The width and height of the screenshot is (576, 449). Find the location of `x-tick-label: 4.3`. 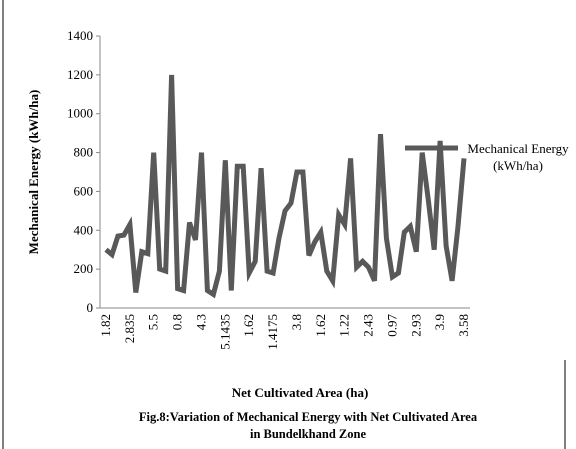

x-tick-label: 4.3 is located at coordinates (200, 322).